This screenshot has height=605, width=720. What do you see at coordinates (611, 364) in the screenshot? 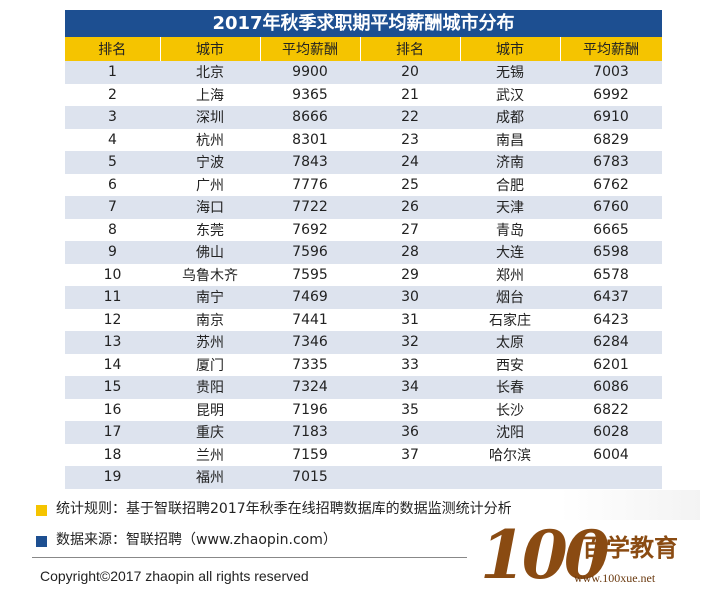
I see `cell-salary: 6201` at bounding box center [611, 364].